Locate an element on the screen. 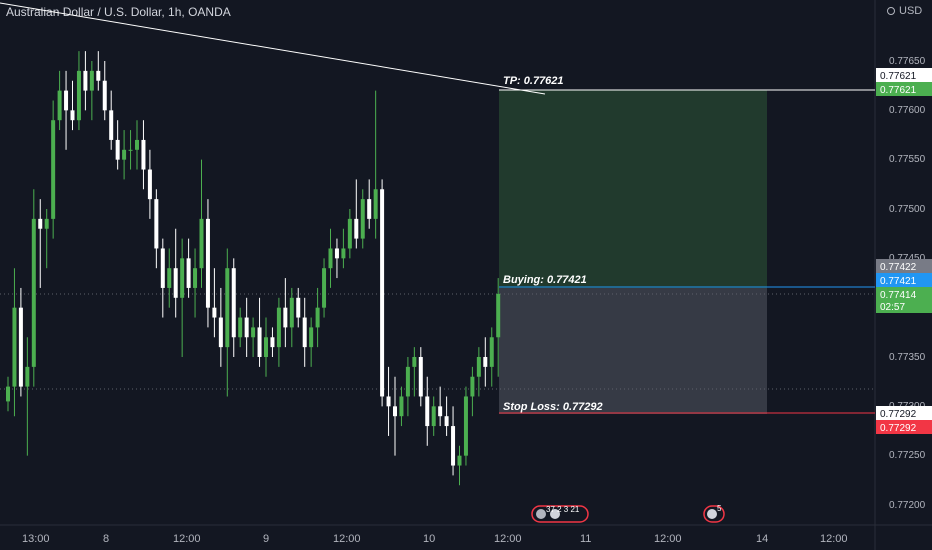  stop-loss-zone is located at coordinates (633, 351).